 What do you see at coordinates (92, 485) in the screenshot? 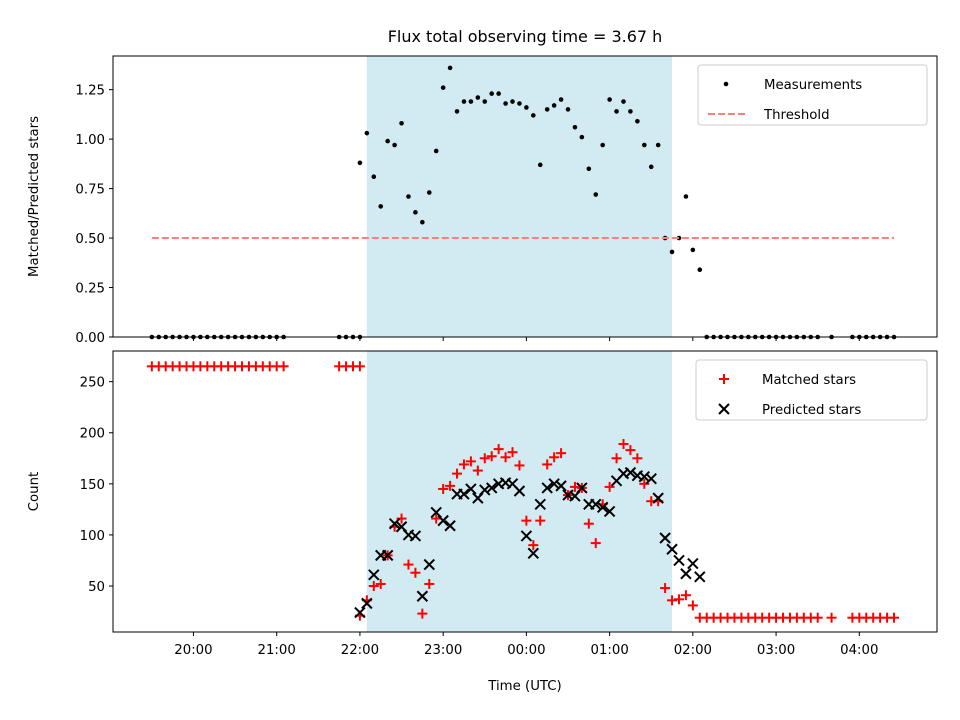
I see `y-tick-label: 150` at bounding box center [92, 485].